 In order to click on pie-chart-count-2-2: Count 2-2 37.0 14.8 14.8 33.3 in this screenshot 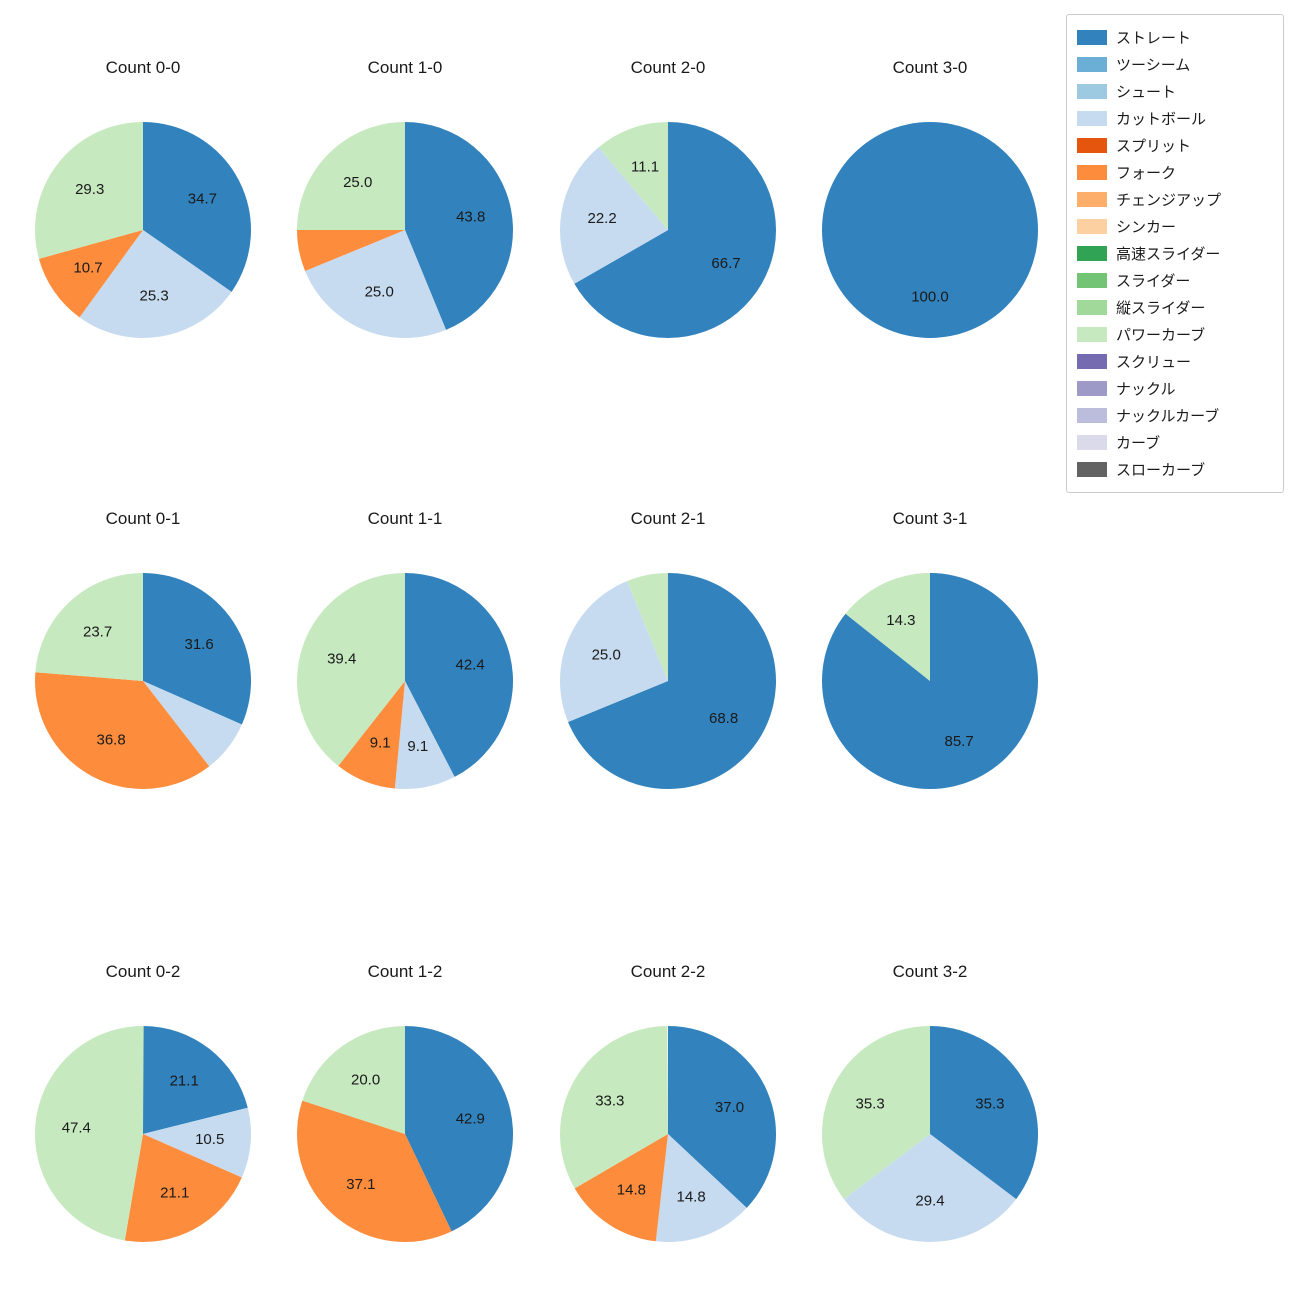, I will do `click(668, 1112)`.